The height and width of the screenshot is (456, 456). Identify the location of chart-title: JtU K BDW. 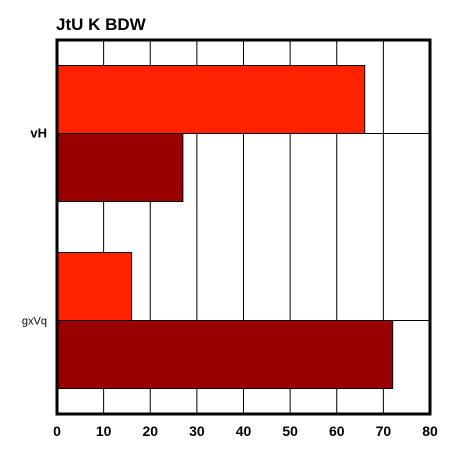
(101, 24).